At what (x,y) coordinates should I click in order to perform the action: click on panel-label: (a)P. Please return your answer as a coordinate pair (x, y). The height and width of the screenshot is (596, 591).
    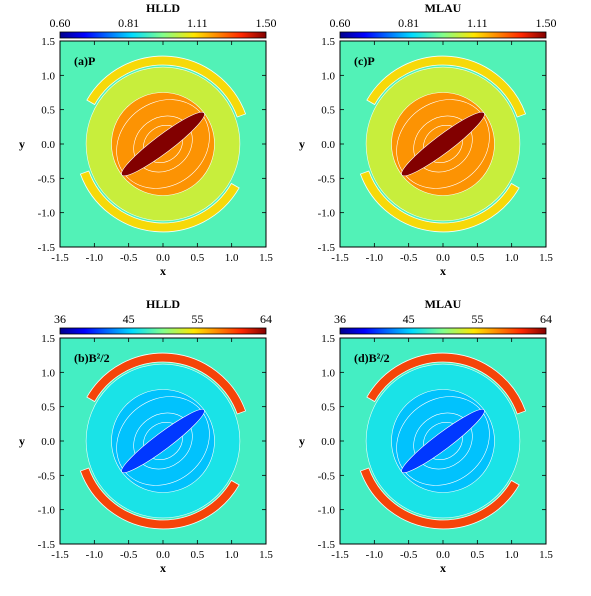
    Looking at the image, I should click on (84, 61).